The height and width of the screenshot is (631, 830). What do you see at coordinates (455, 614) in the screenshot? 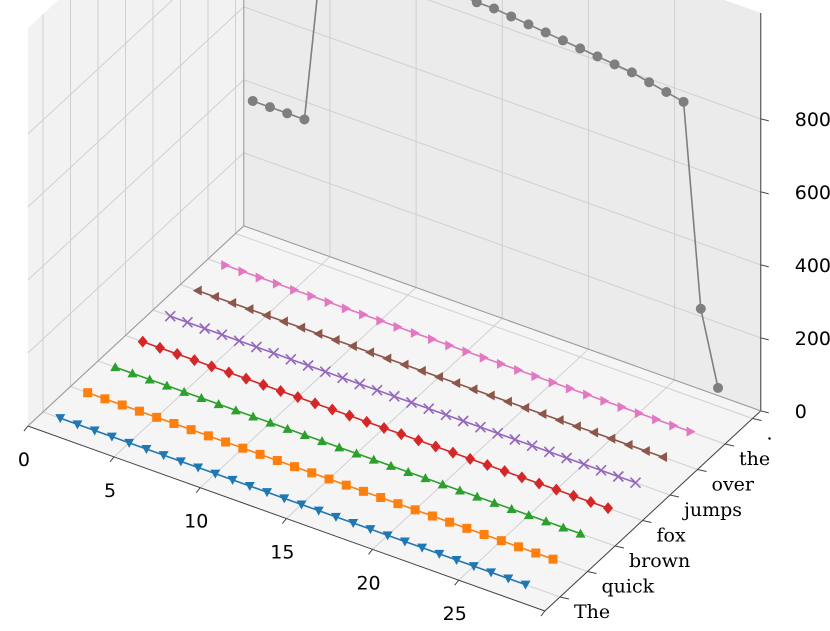
I see `x-tick-label: 25` at bounding box center [455, 614].